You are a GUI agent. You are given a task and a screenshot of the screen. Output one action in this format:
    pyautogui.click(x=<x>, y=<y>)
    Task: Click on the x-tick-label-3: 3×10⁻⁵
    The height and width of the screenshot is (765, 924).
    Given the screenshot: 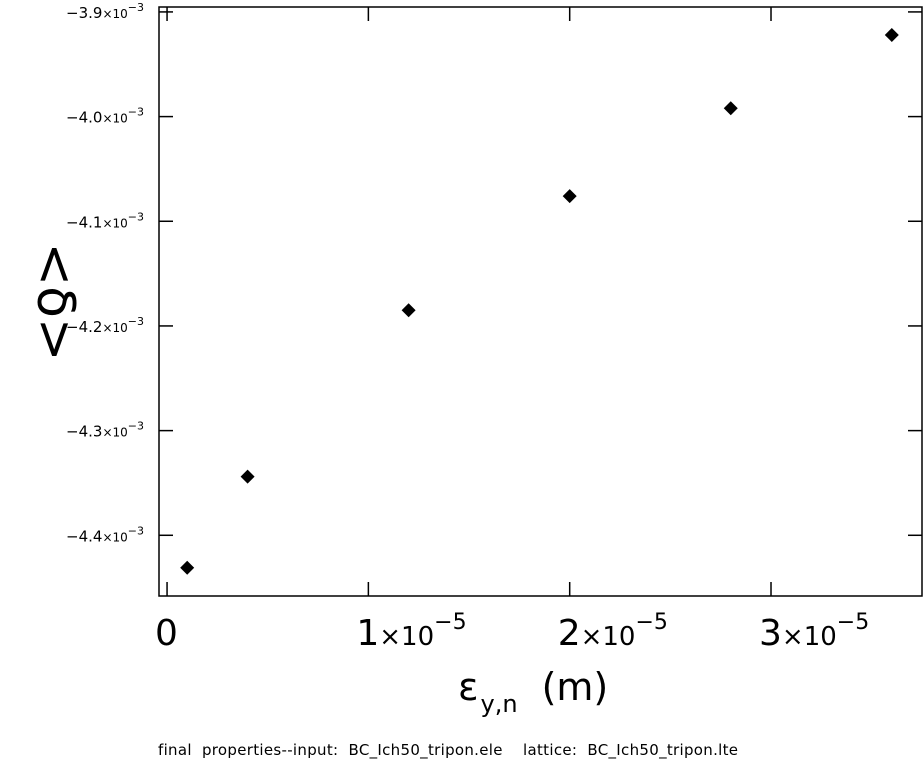 What is the action you would take?
    pyautogui.click(x=814, y=632)
    